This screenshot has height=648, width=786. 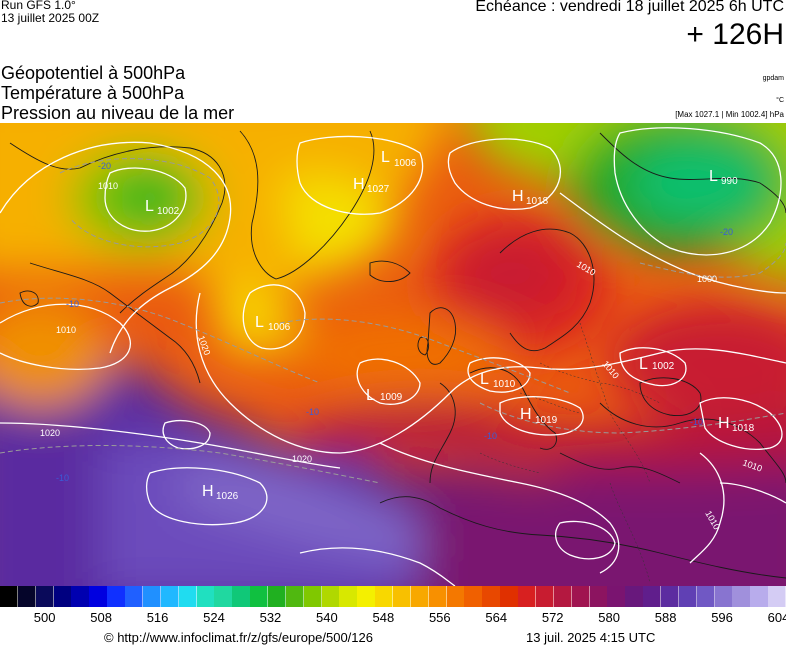 What do you see at coordinates (93, 73) in the screenshot?
I see `title-geopotential: Géopotentiel à 500hPa` at bounding box center [93, 73].